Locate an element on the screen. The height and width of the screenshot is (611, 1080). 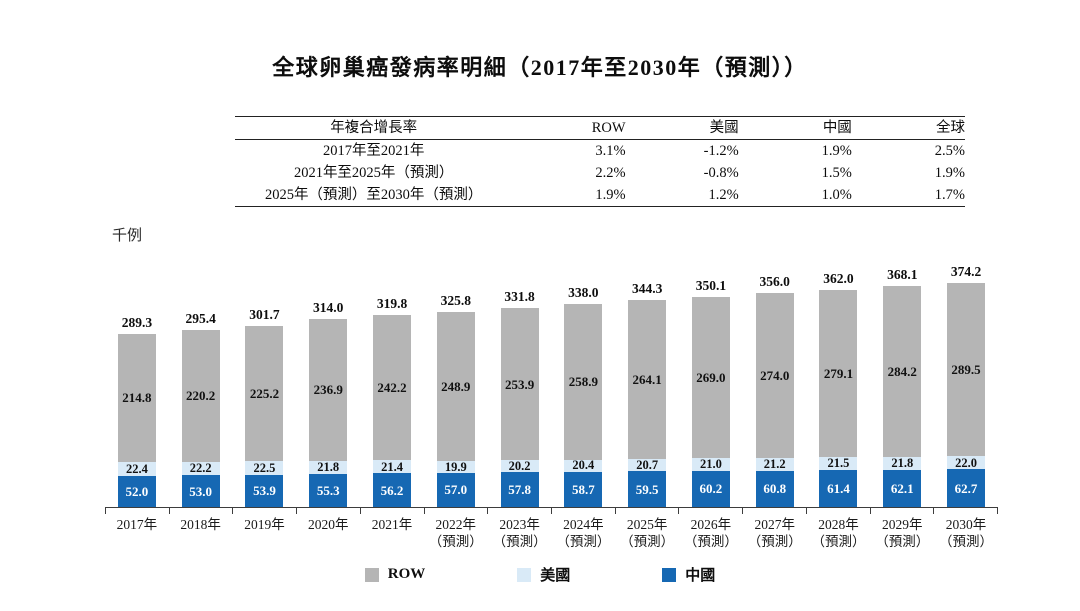
bar-segment-row: 248.9 is located at coordinates (455, 386).